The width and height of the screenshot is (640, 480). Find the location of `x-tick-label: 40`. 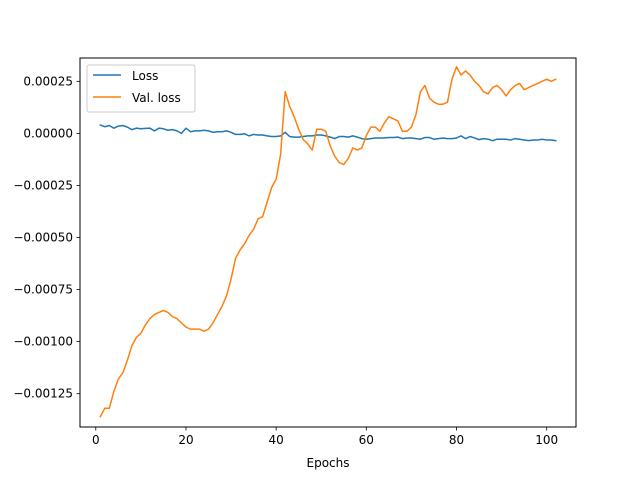

x-tick-label: 40 is located at coordinates (276, 440).